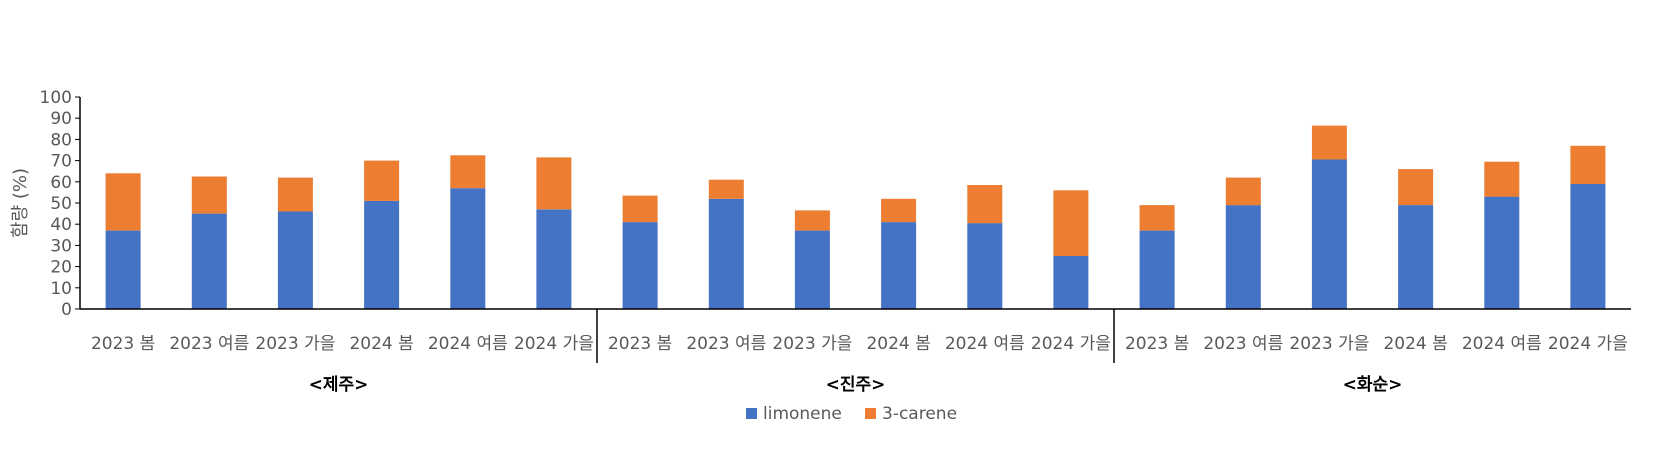  Describe the element at coordinates (61, 183) in the screenshot. I see `y-tick-label: 60` at that location.